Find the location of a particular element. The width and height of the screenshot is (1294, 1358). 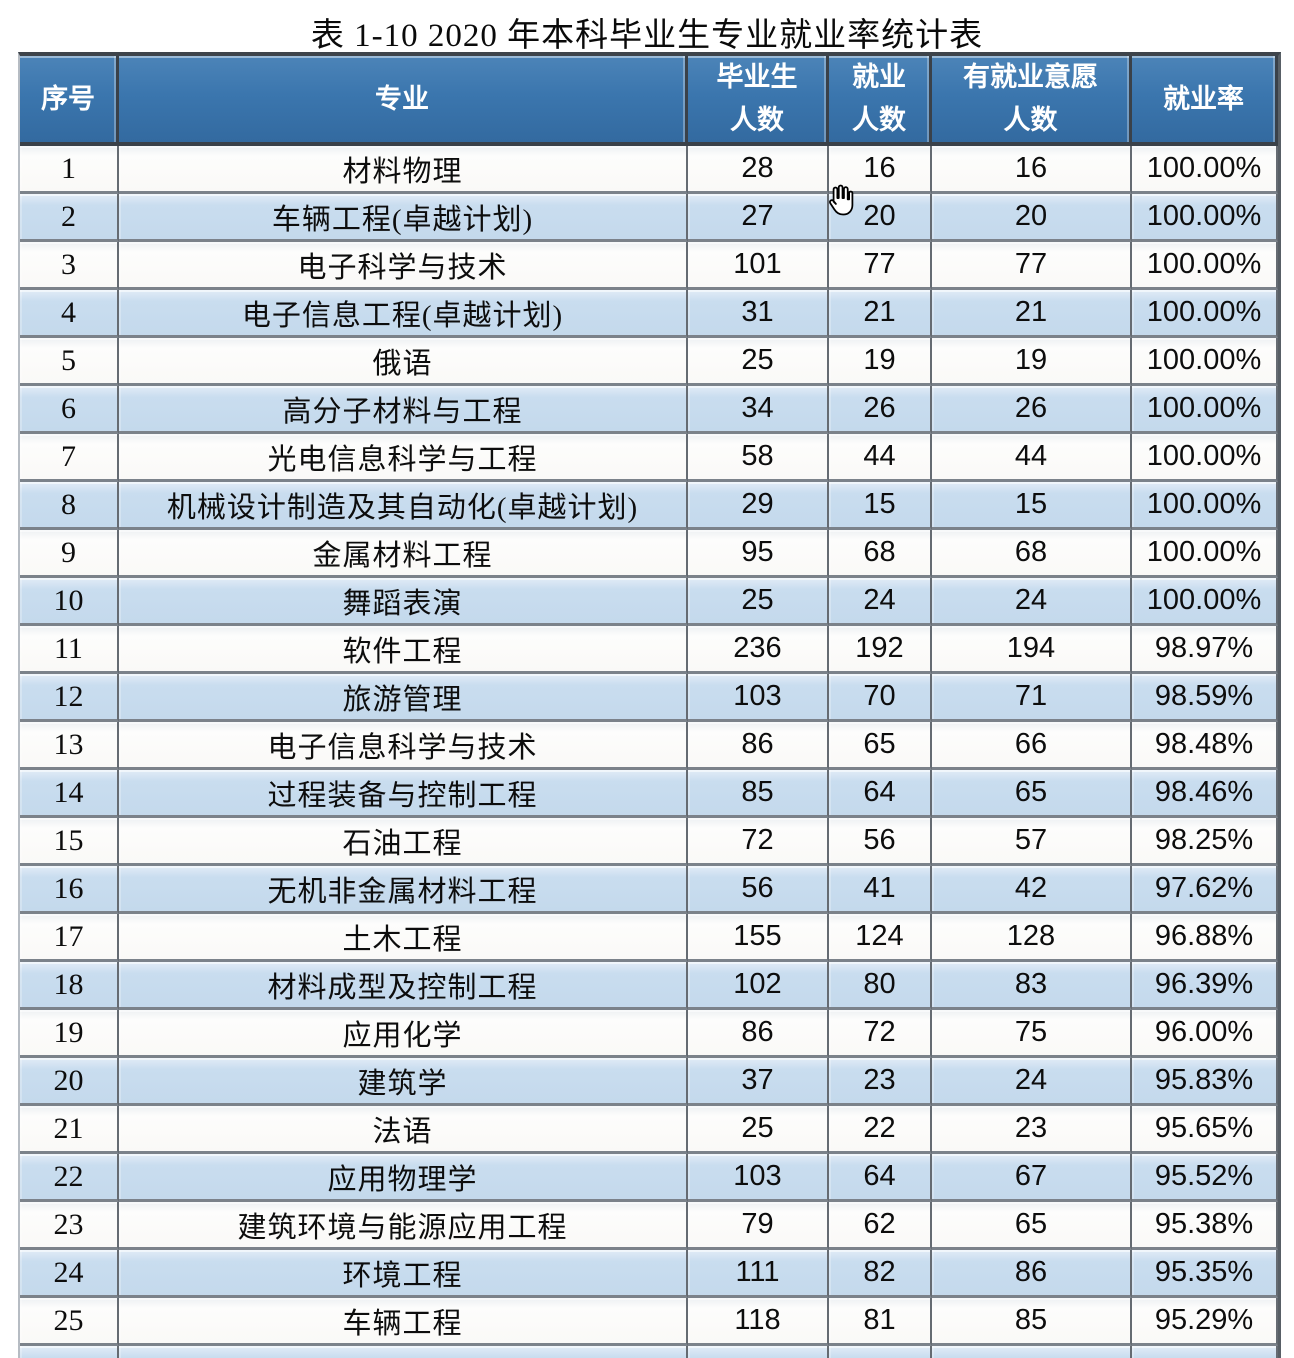

major-name: 电子信息工程(卓越计划) is located at coordinates (403, 314).